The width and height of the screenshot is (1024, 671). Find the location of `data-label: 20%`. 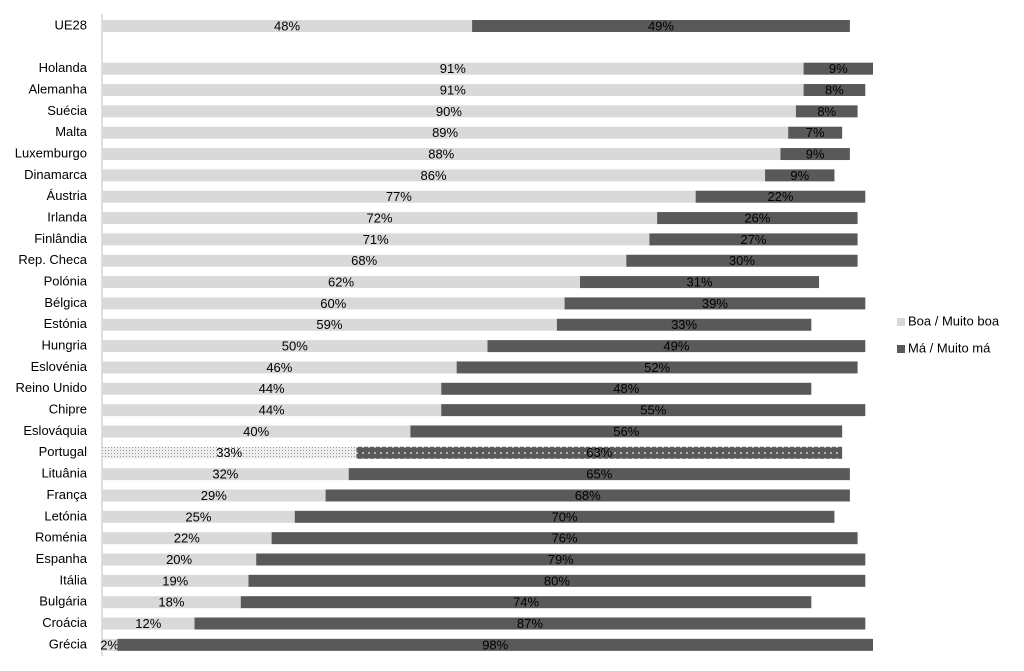

data-label: 20% is located at coordinates (179, 559).